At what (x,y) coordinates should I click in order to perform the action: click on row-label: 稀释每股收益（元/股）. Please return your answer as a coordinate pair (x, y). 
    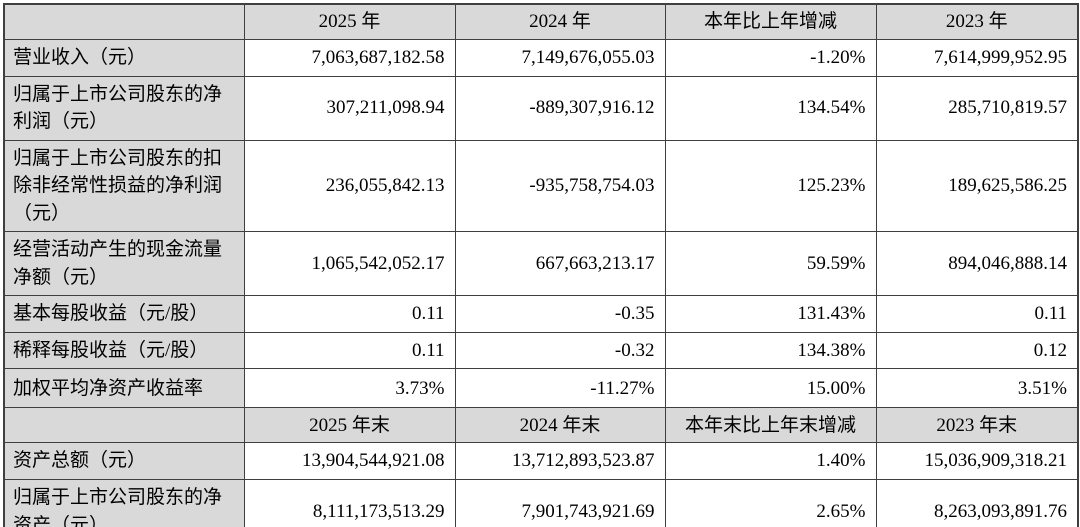
    Looking at the image, I should click on (124, 350).